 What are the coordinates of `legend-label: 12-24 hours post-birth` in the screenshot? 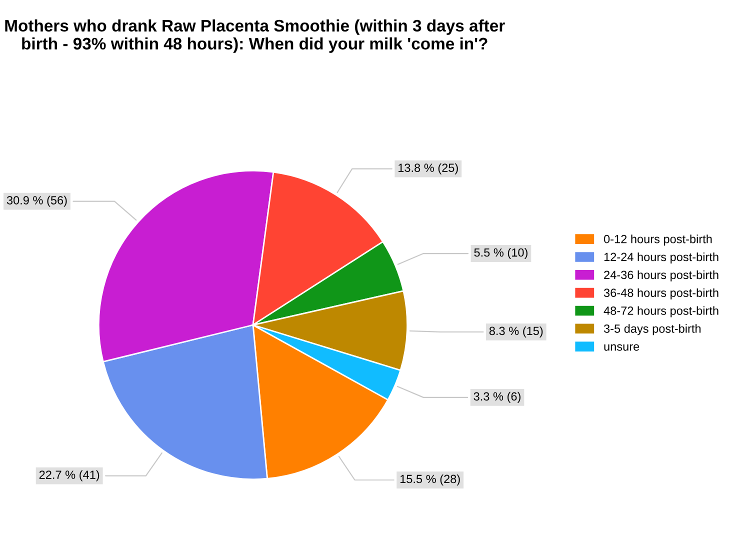 It's located at (661, 258).